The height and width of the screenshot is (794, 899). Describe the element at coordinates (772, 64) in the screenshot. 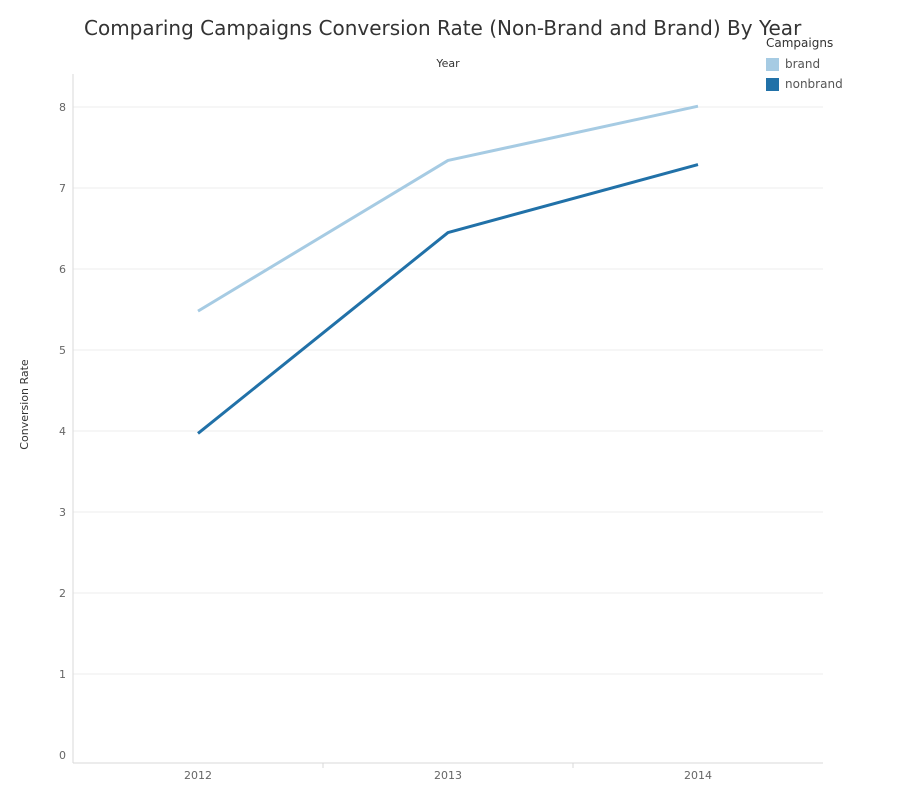

I see `legend-swatch-brand` at that location.